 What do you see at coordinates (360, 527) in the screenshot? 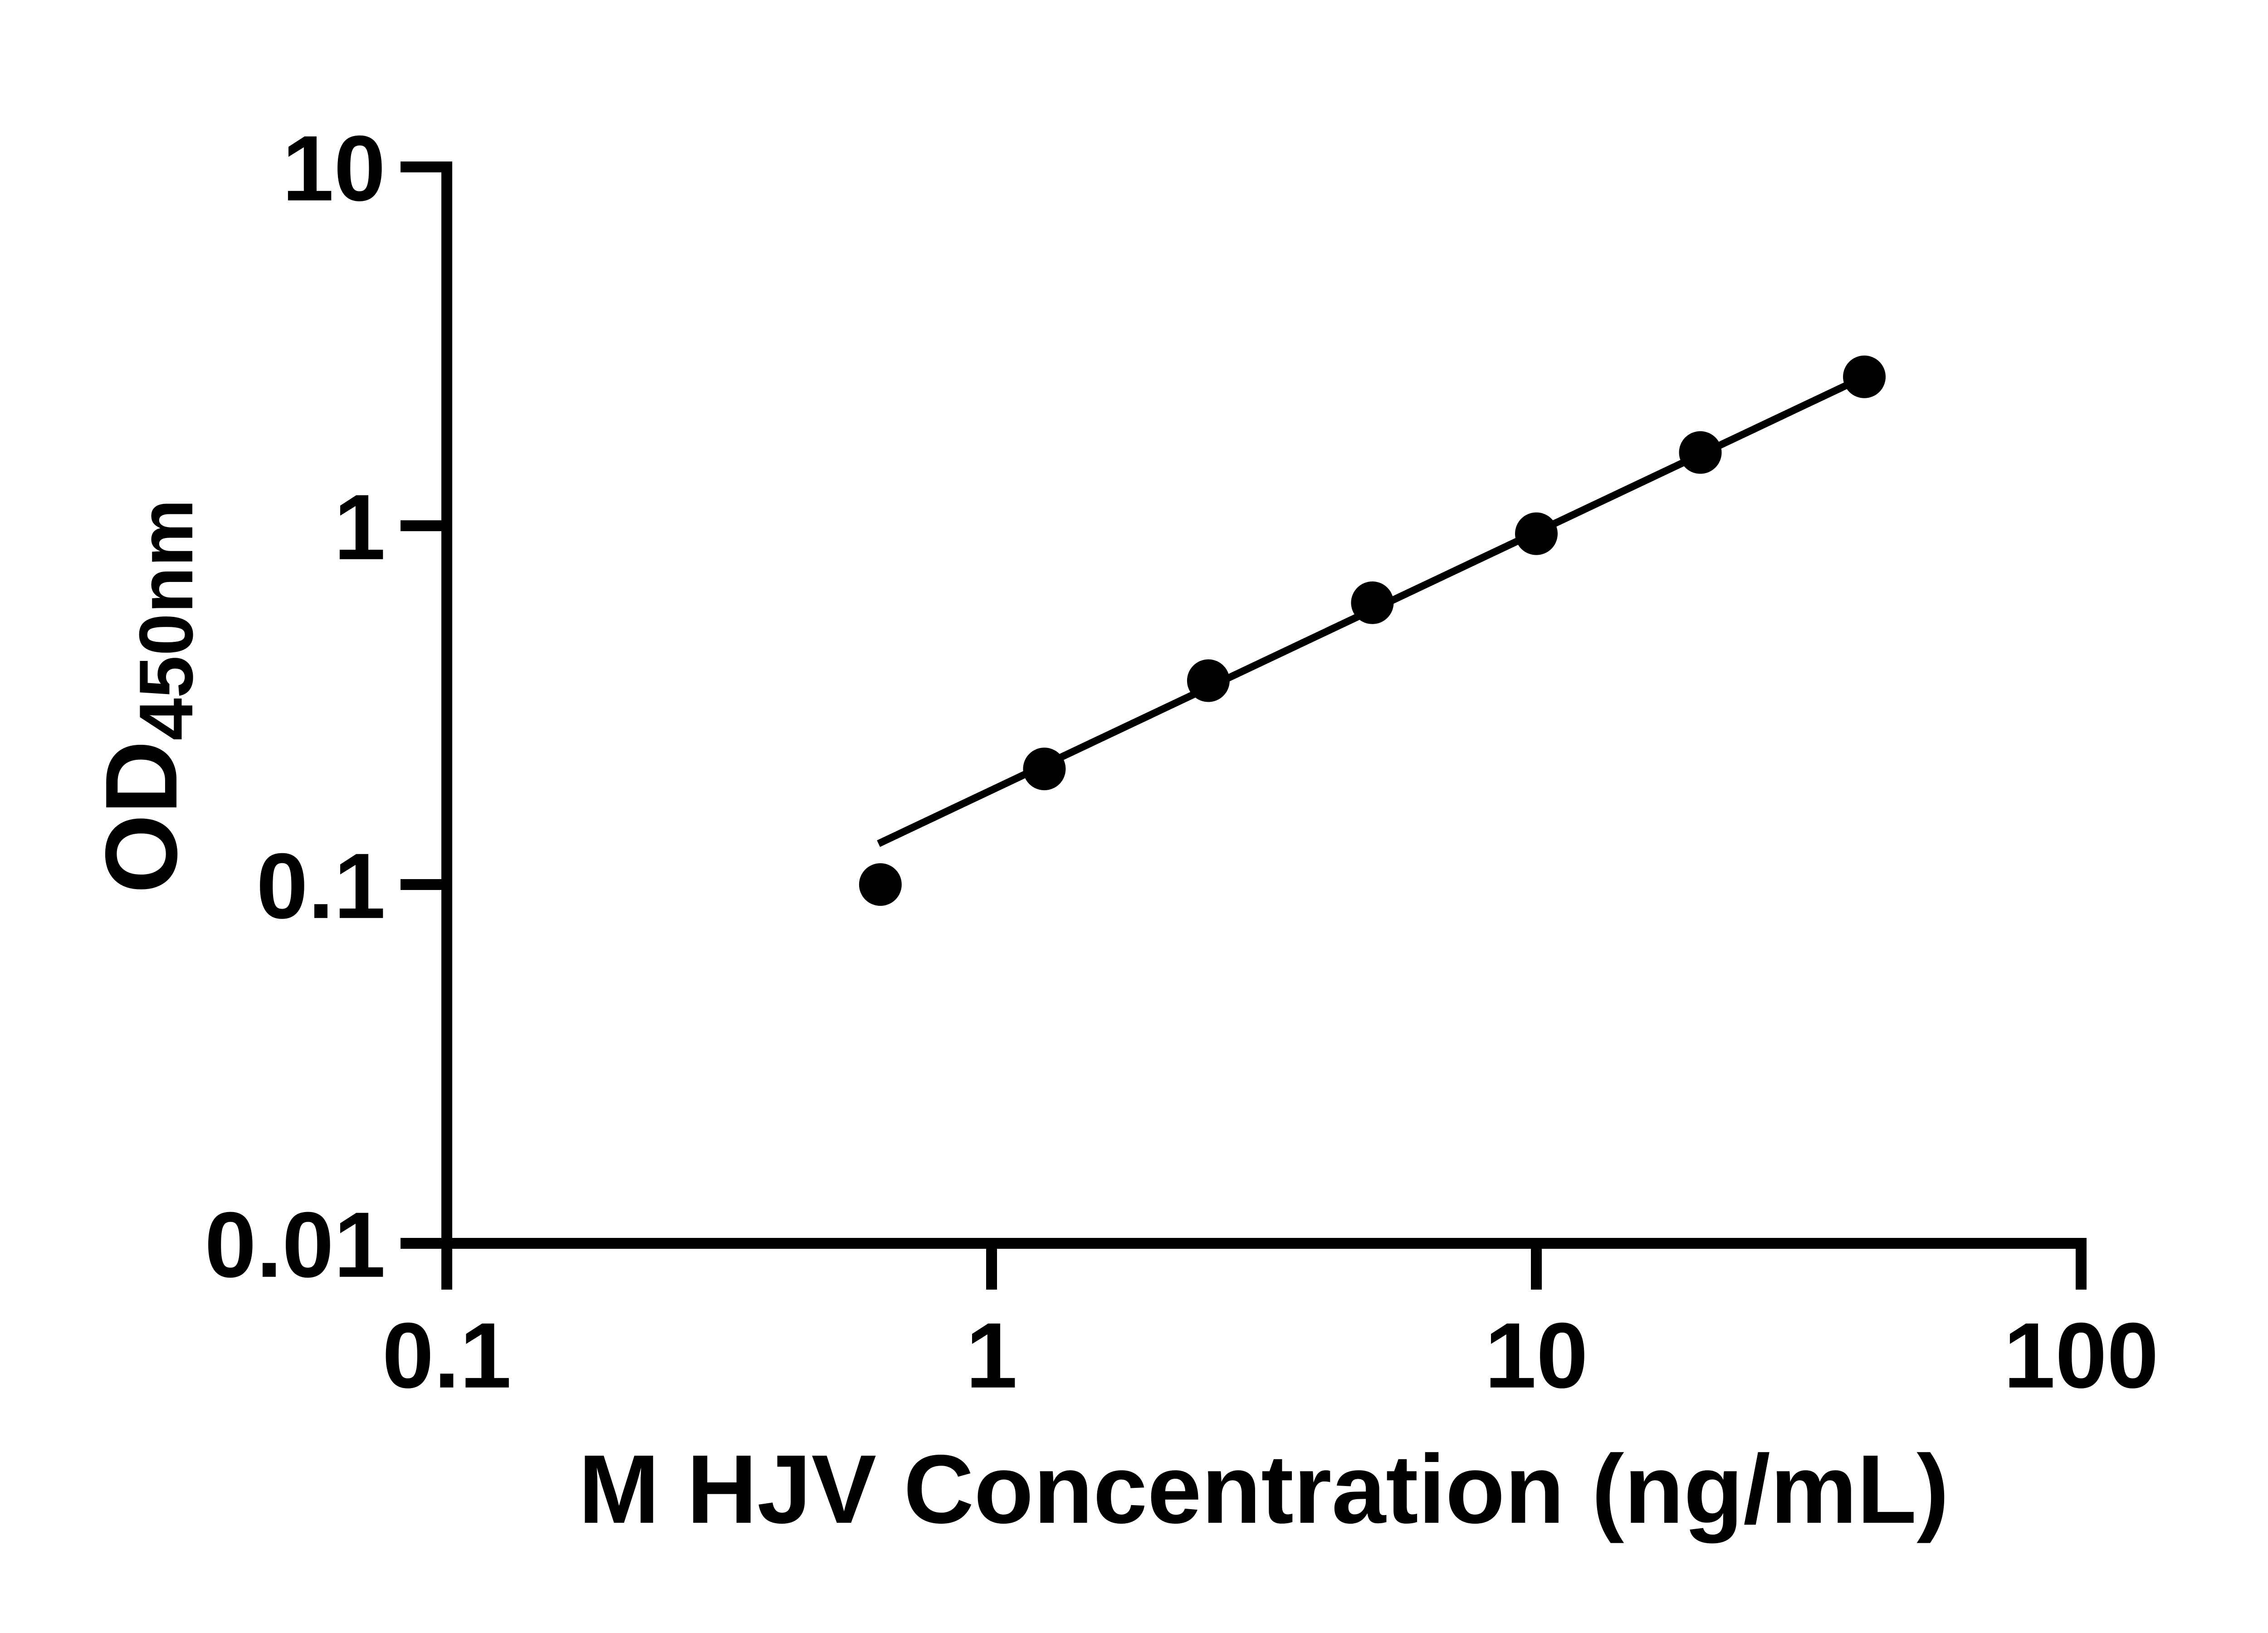
I see `y-tick-label: 1` at bounding box center [360, 527].